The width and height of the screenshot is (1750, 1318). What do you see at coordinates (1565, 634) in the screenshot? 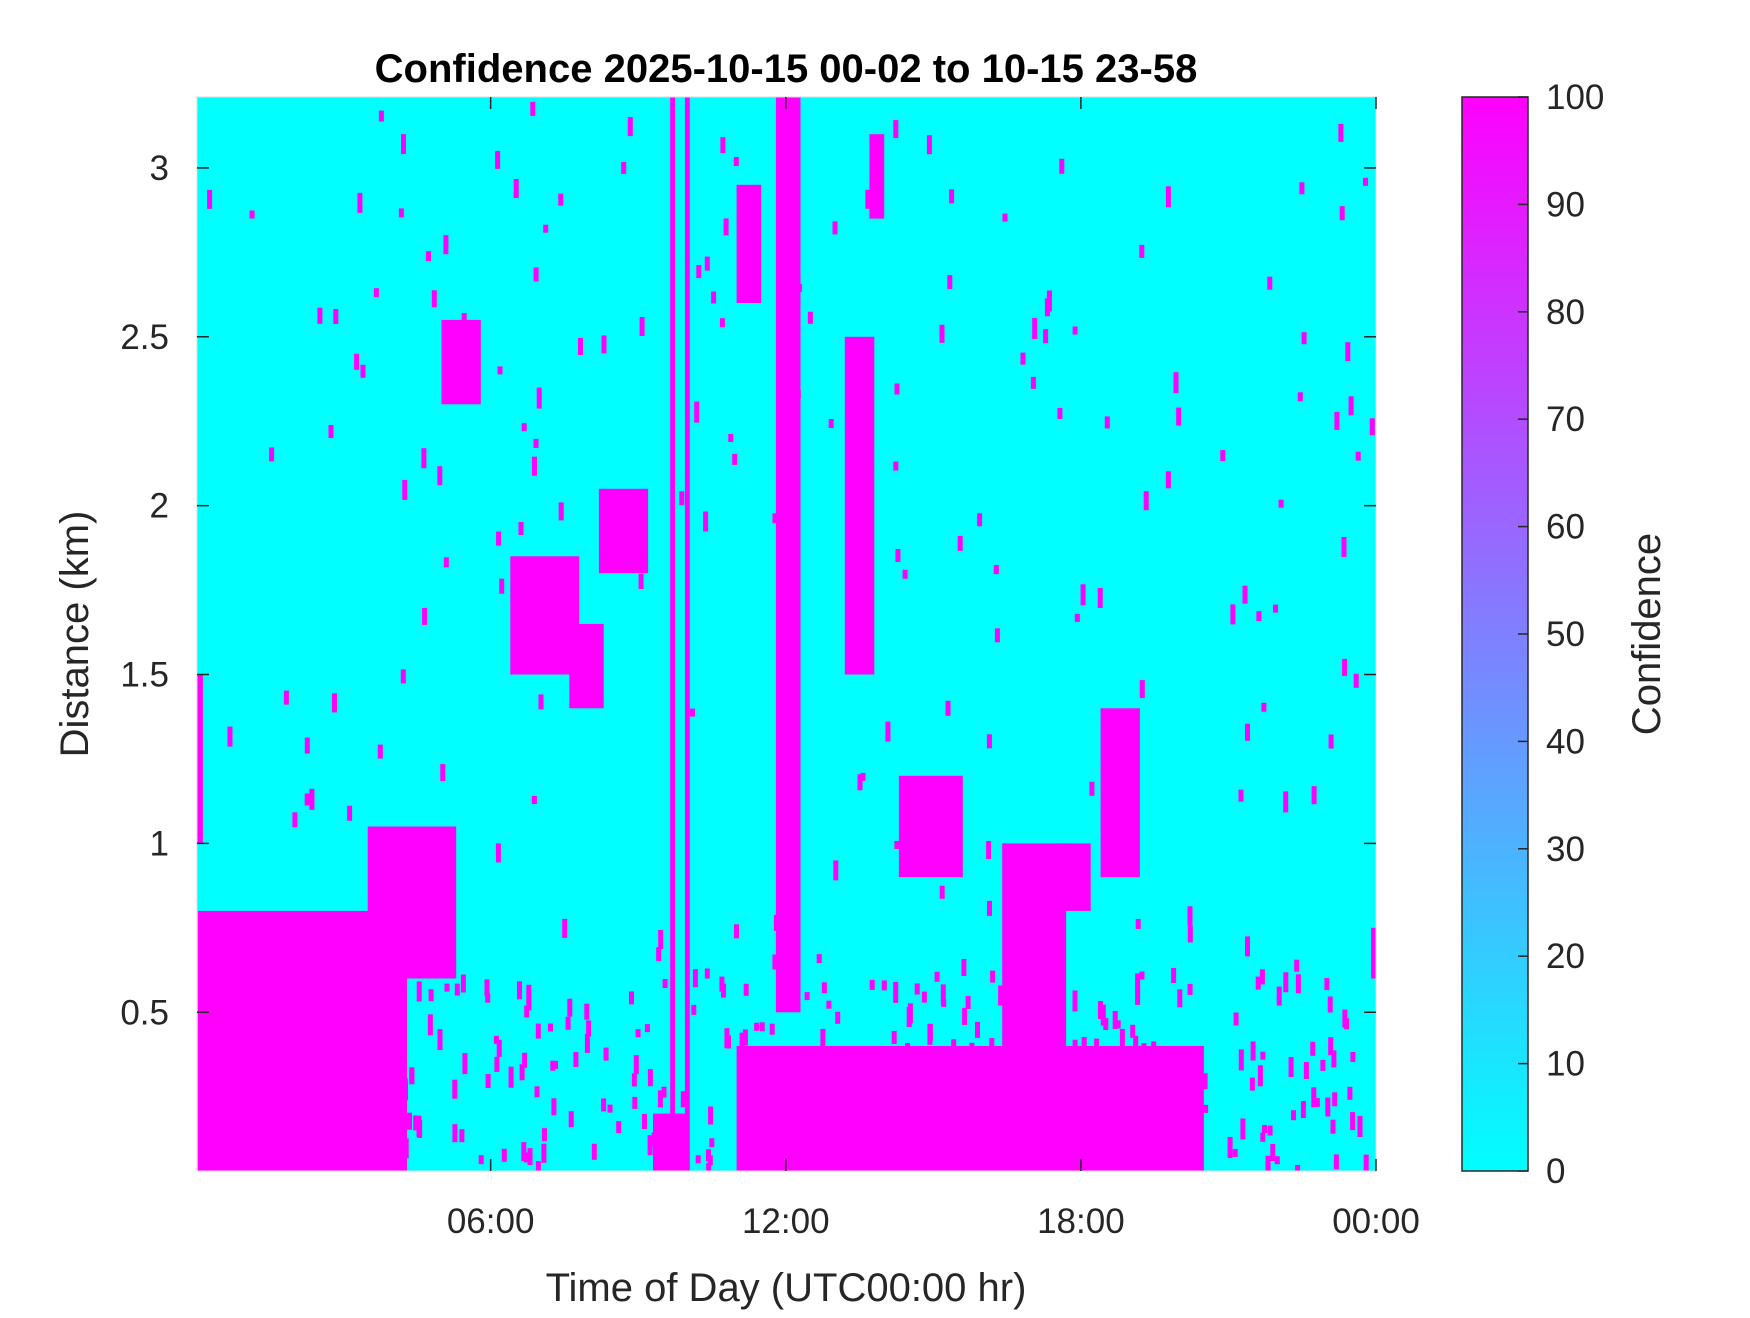
I see `colorbar-tick-label: 50` at bounding box center [1565, 634].